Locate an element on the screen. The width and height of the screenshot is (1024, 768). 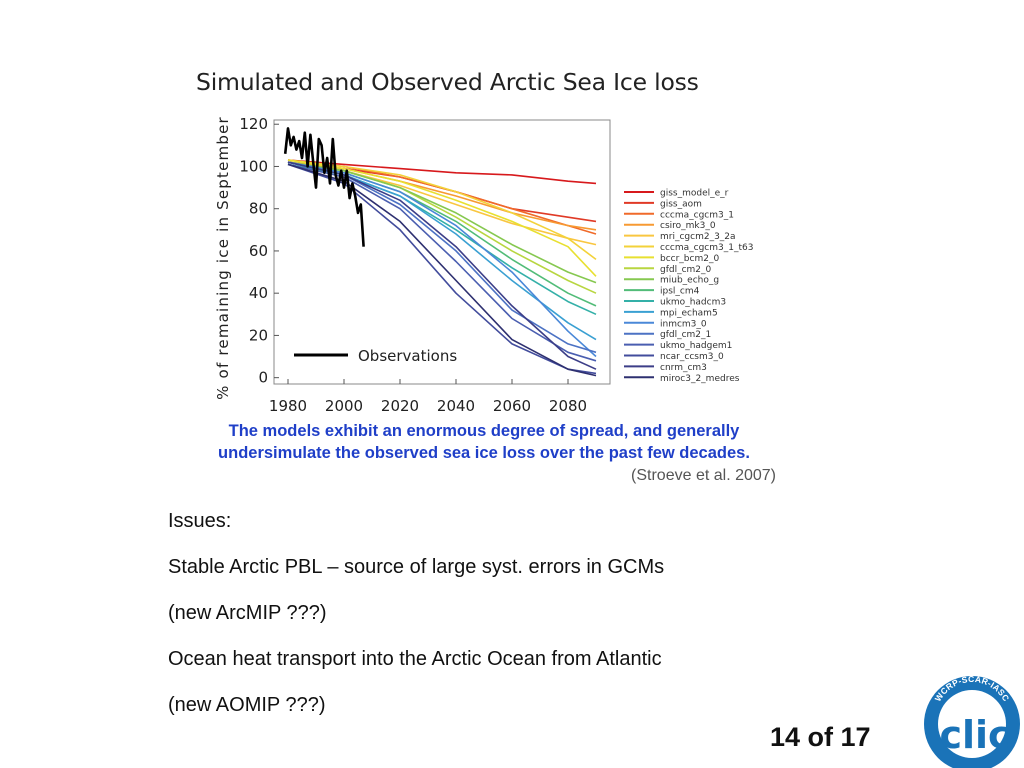
series-line-ukmo_hadgem1 is located at coordinates (442, 262).